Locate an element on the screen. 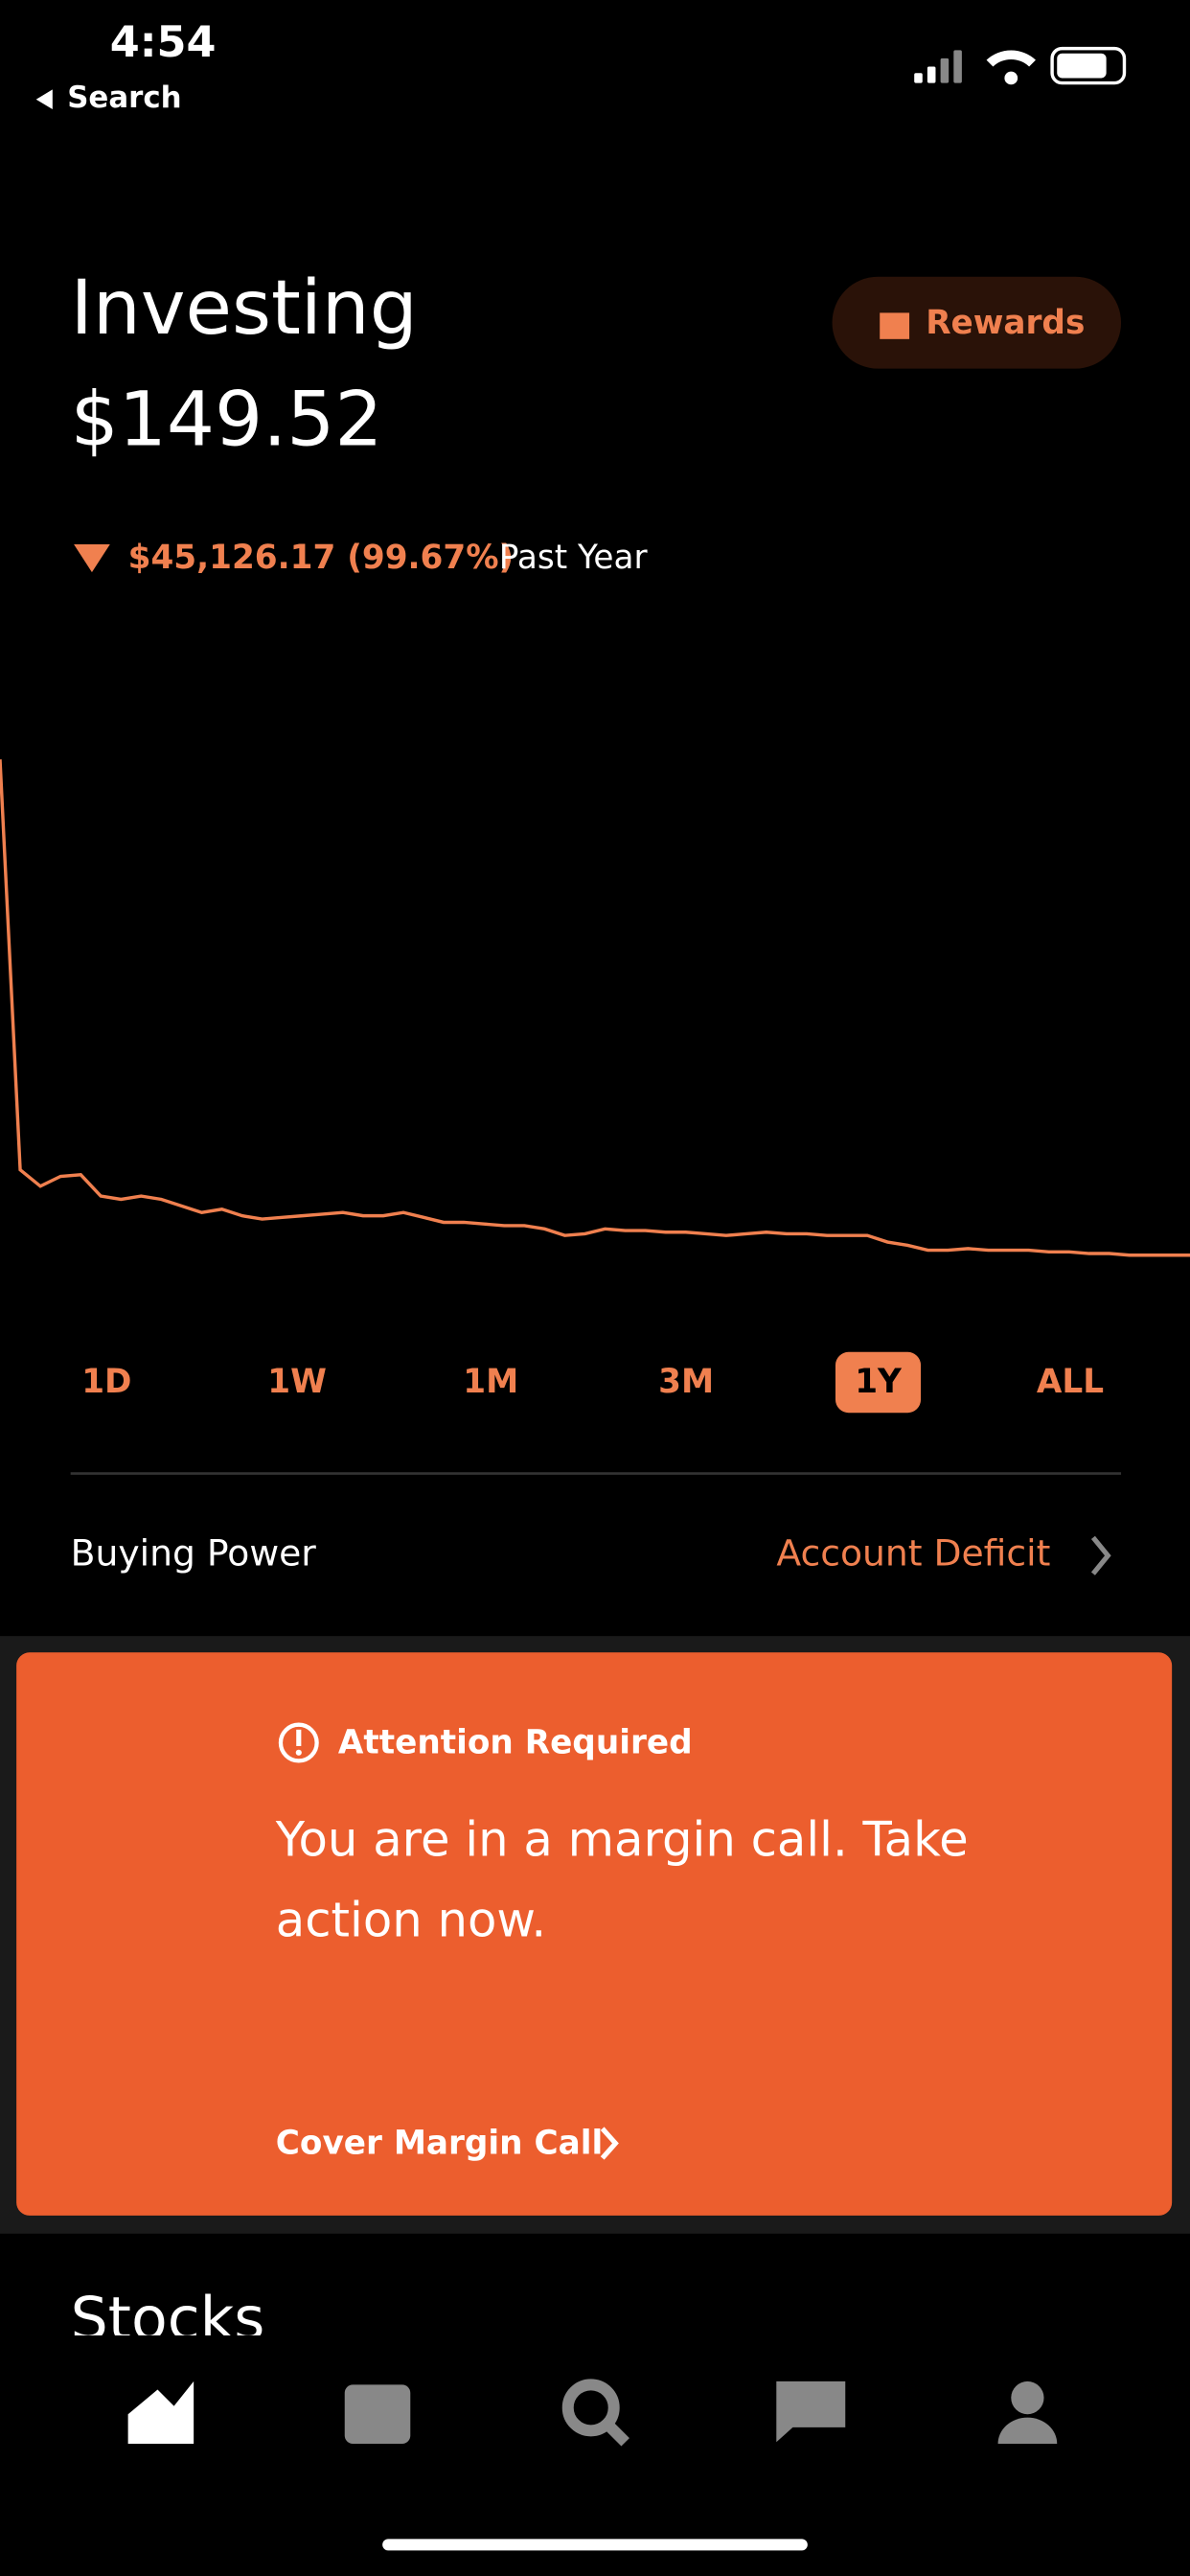 This screenshot has width=1190, height=2576. alert-icon-bar is located at coordinates (299, 1737).